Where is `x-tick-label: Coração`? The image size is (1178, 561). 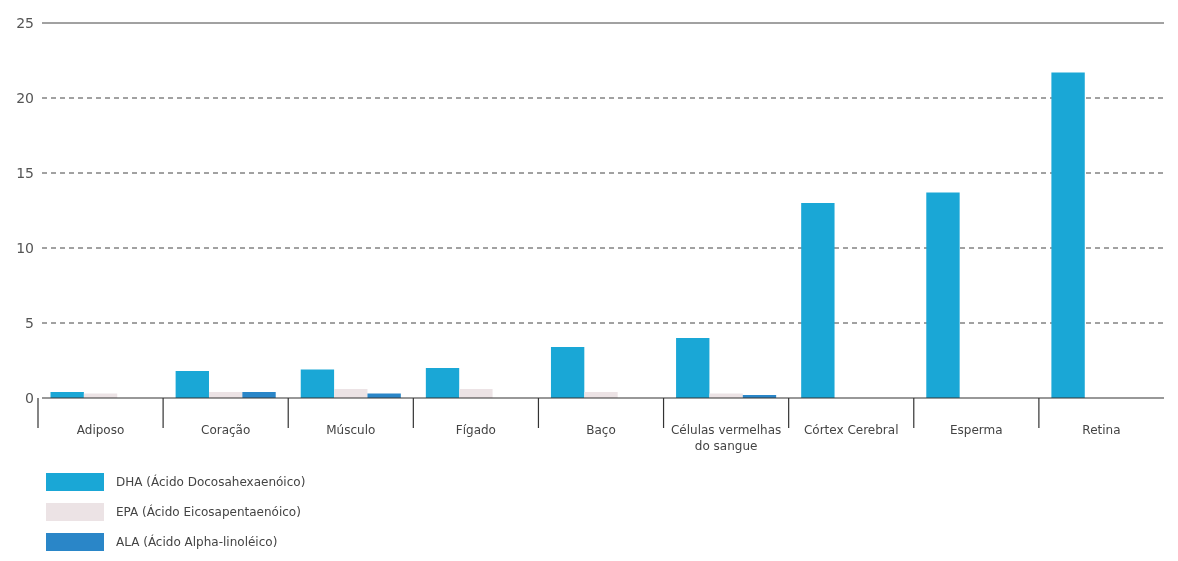 x-tick-label: Coração is located at coordinates (226, 430).